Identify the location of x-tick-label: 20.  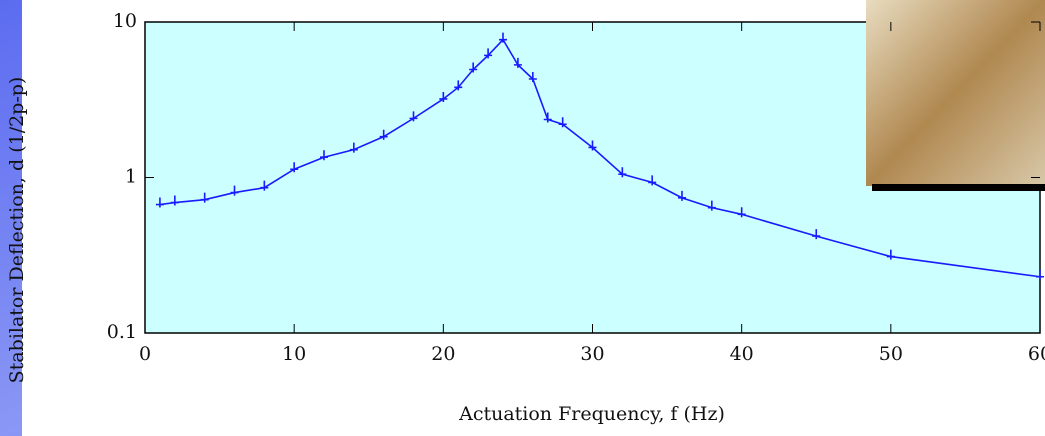
(443, 354).